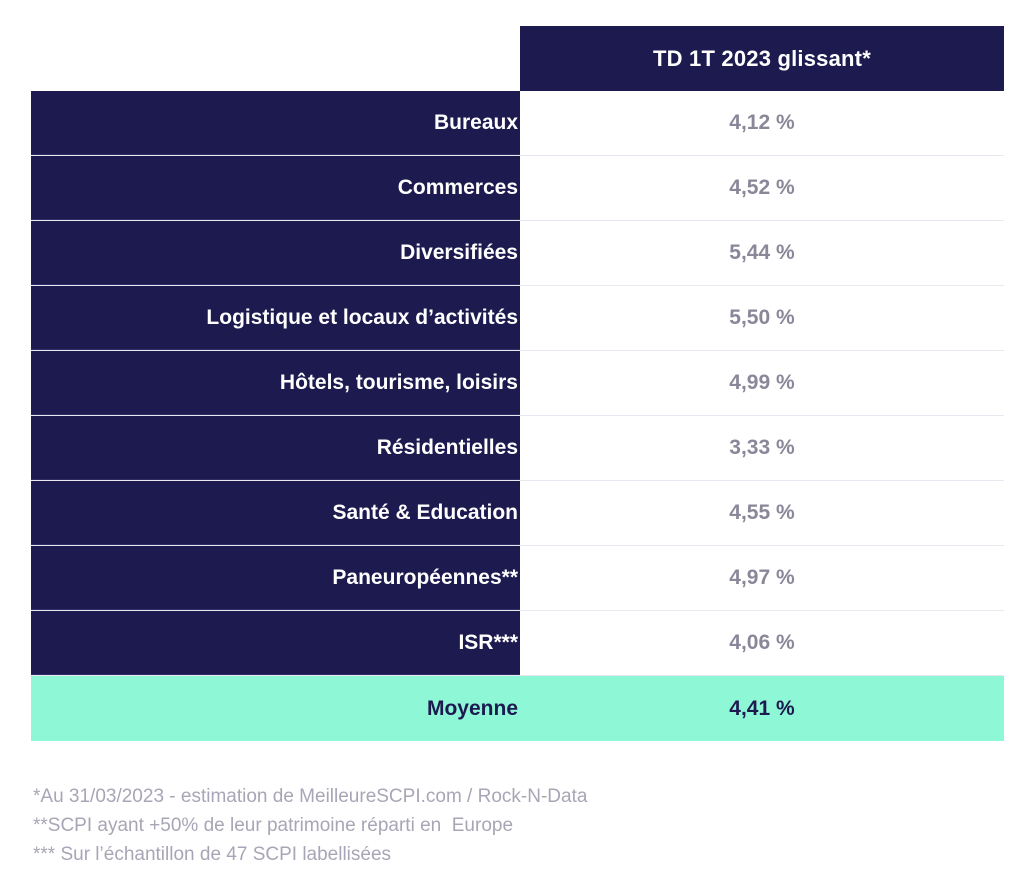 This screenshot has width=1024, height=886. I want to click on row-value: 4,12 %, so click(762, 123).